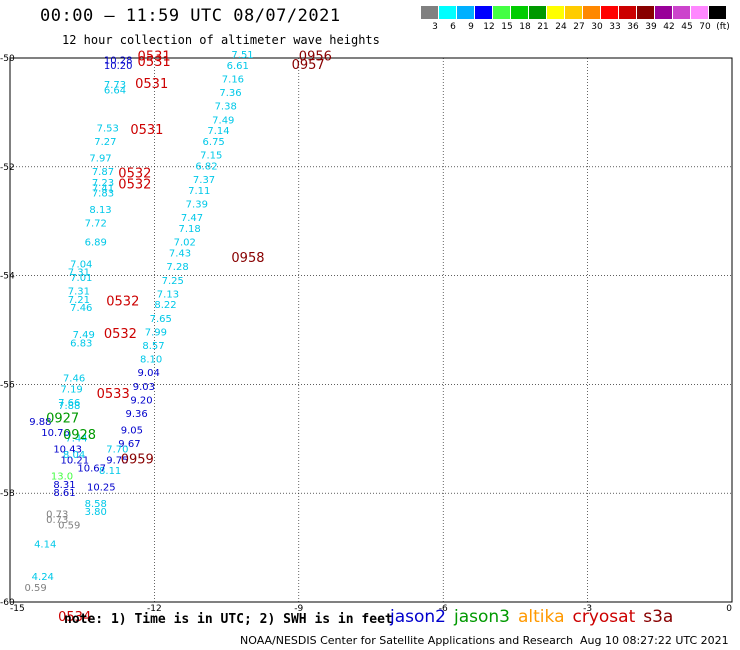 This screenshot has width=740, height=650. Describe the element at coordinates (418, 617) in the screenshot. I see `satellite-legend-entry: jason2` at that location.